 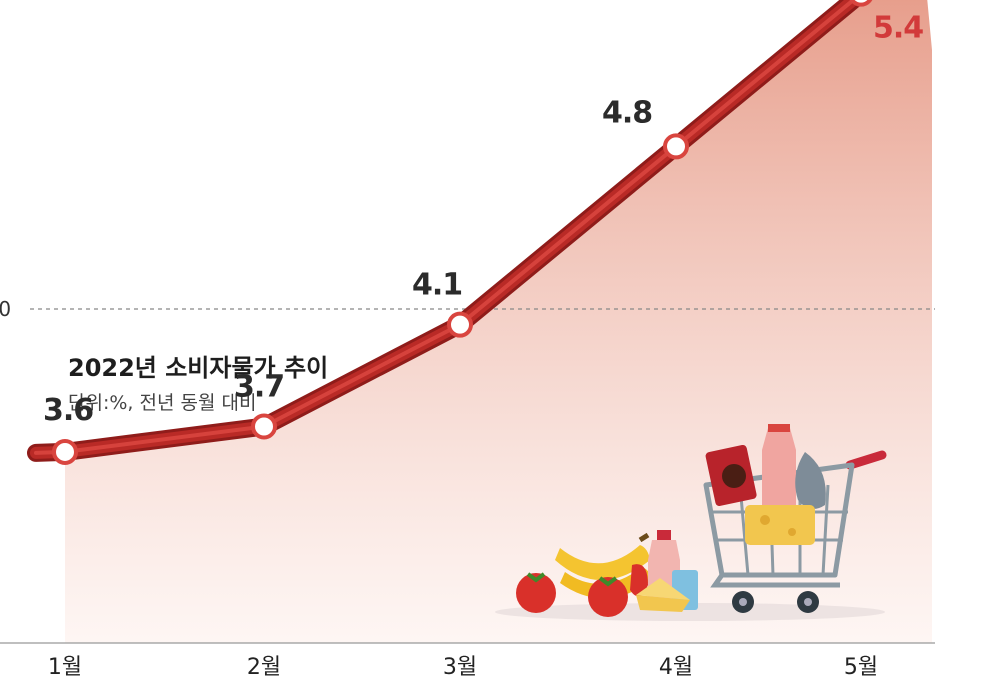 I want to click on value-label-4: 4.8, so click(x=627, y=112).